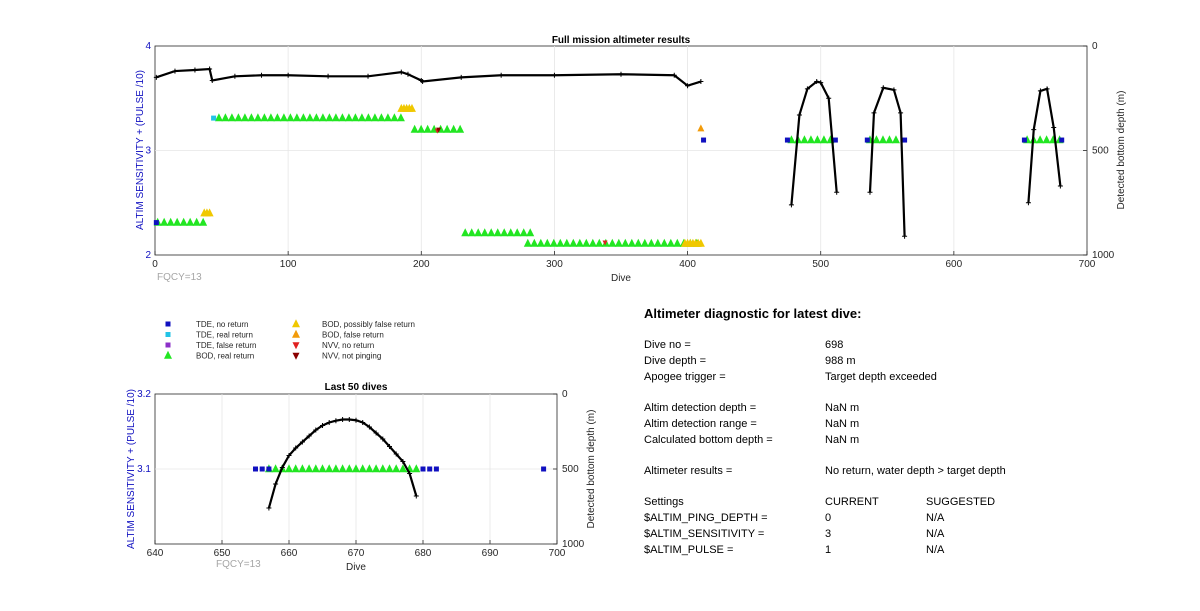 The height and width of the screenshot is (611, 1200). I want to click on ping-depth-label: $ALTIM_PING_DEPTH =, so click(706, 518).